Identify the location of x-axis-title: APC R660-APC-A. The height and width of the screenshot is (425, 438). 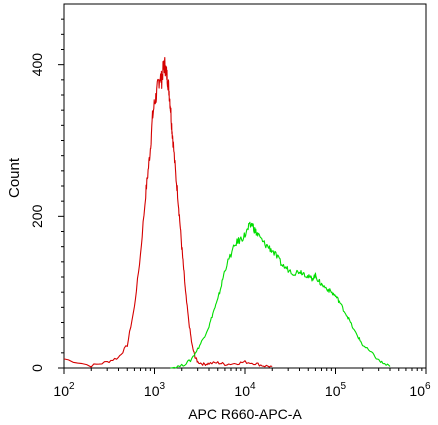
(245, 414).